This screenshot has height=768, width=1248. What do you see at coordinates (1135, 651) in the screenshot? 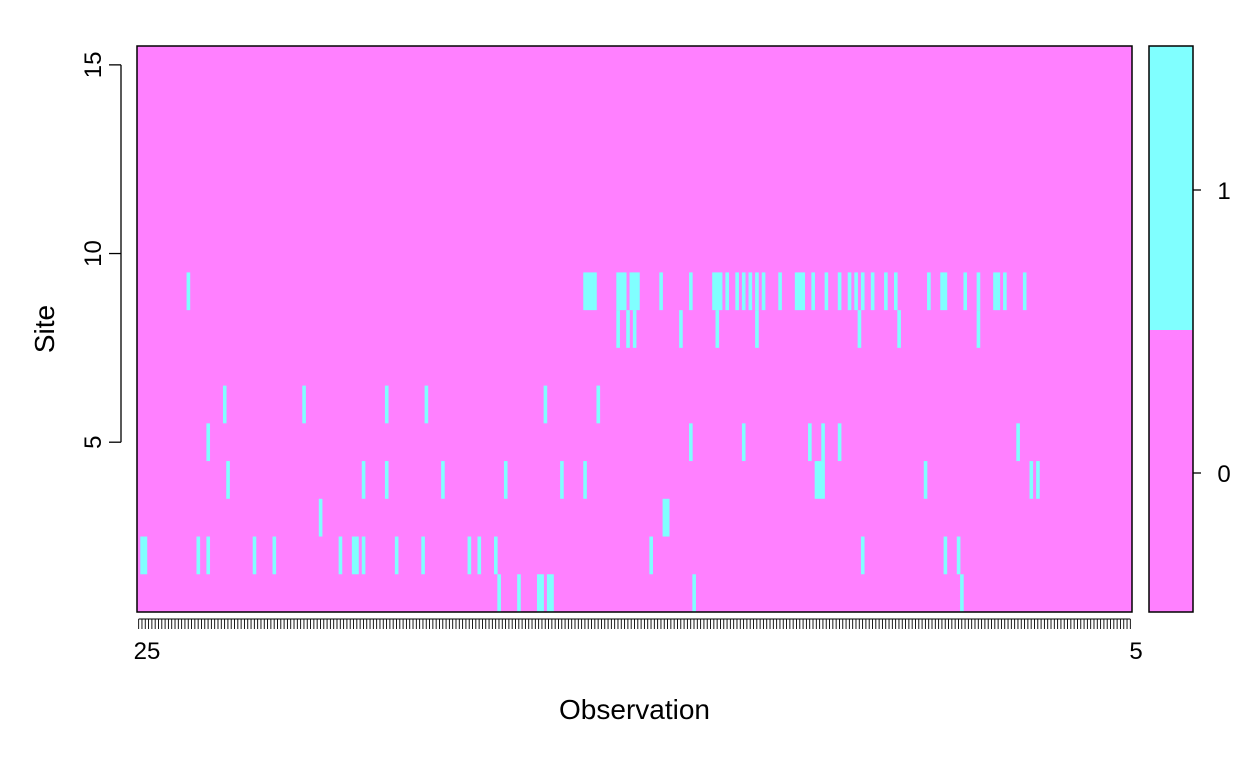
I see `x-tick-label: 5` at bounding box center [1135, 651].